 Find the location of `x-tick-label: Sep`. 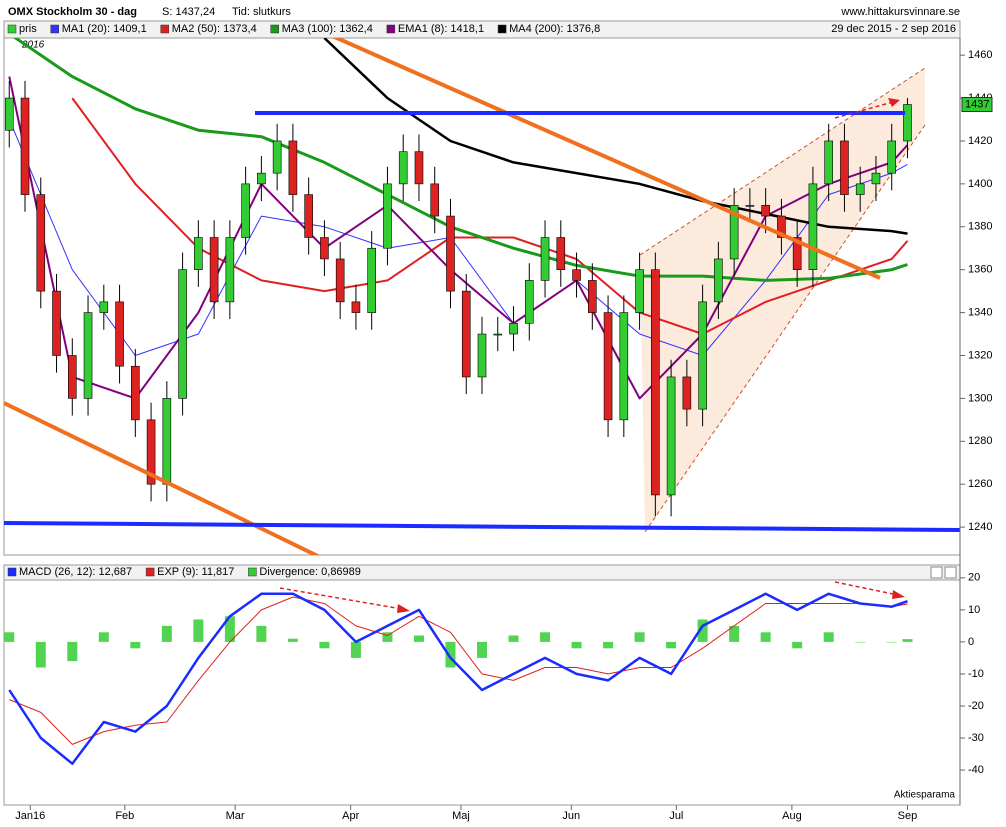

x-tick-label: Sep is located at coordinates (908, 816).